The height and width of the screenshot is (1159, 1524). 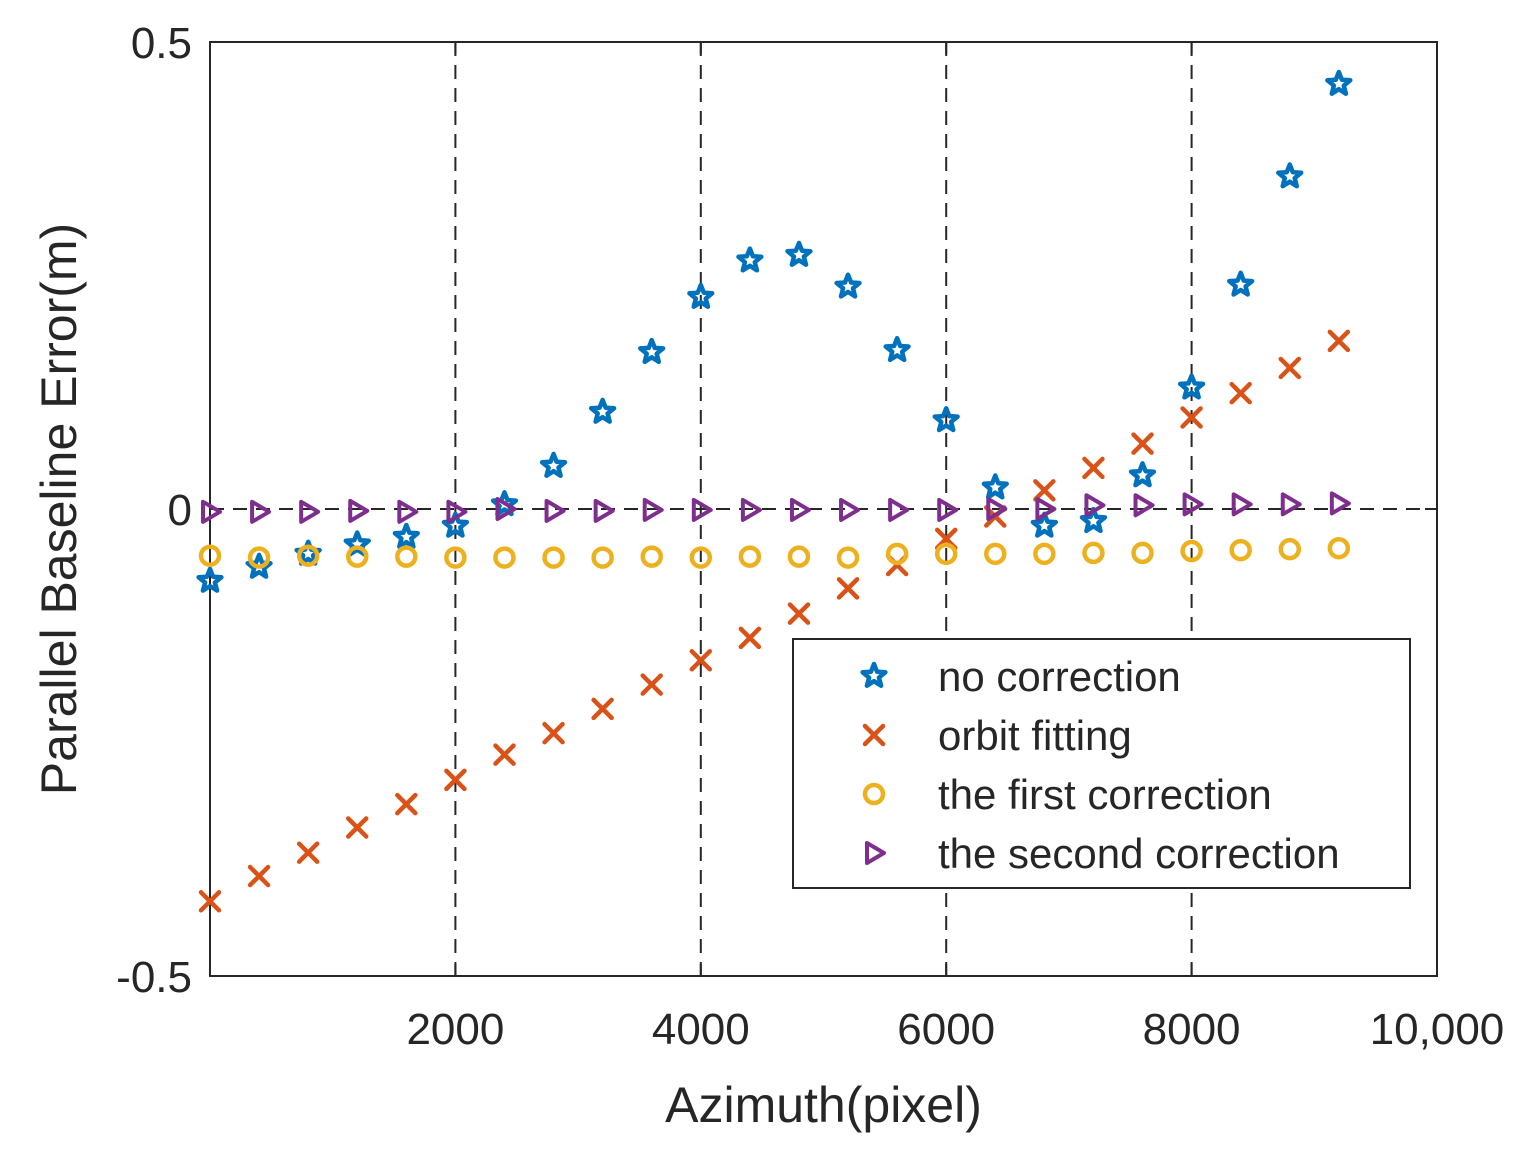 What do you see at coordinates (875, 853) in the screenshot?
I see `legend-marker-the-second-correction` at bounding box center [875, 853].